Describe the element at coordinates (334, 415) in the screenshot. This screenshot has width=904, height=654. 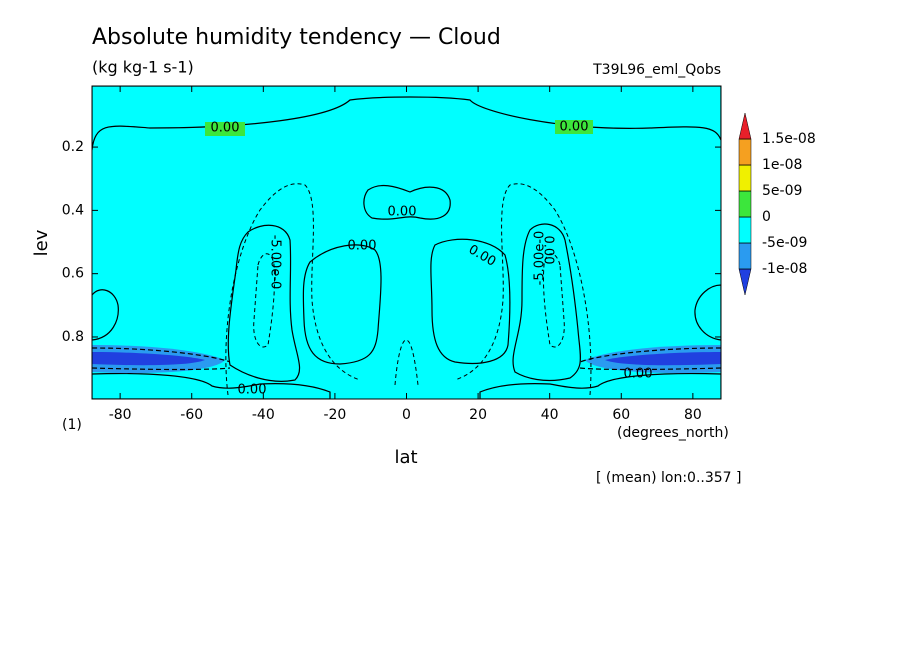
I see `x-tick-label: -20` at that location.